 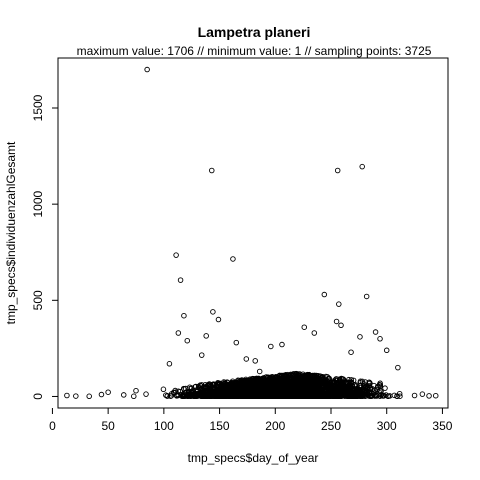 I want to click on x-axis: 0 50 100 150 200 250 300 350, so click(x=251, y=420).